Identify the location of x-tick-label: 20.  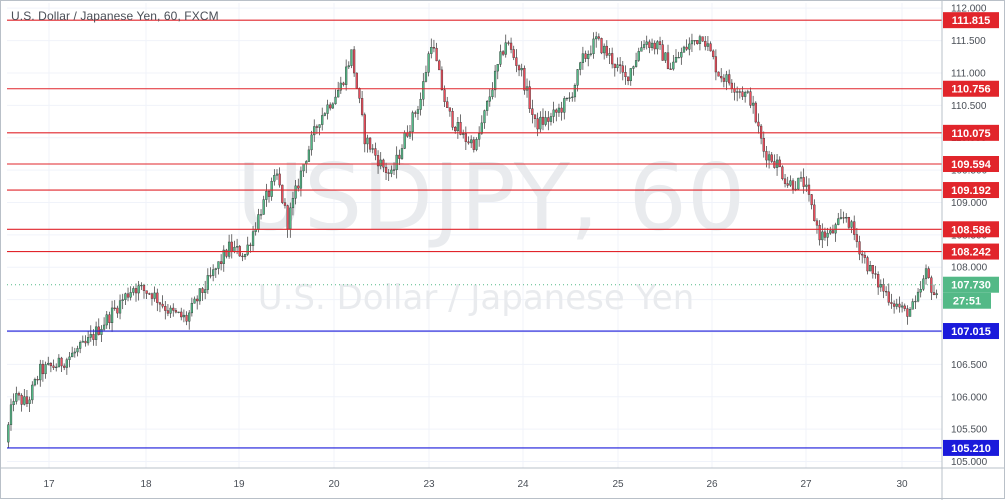
(334, 484).